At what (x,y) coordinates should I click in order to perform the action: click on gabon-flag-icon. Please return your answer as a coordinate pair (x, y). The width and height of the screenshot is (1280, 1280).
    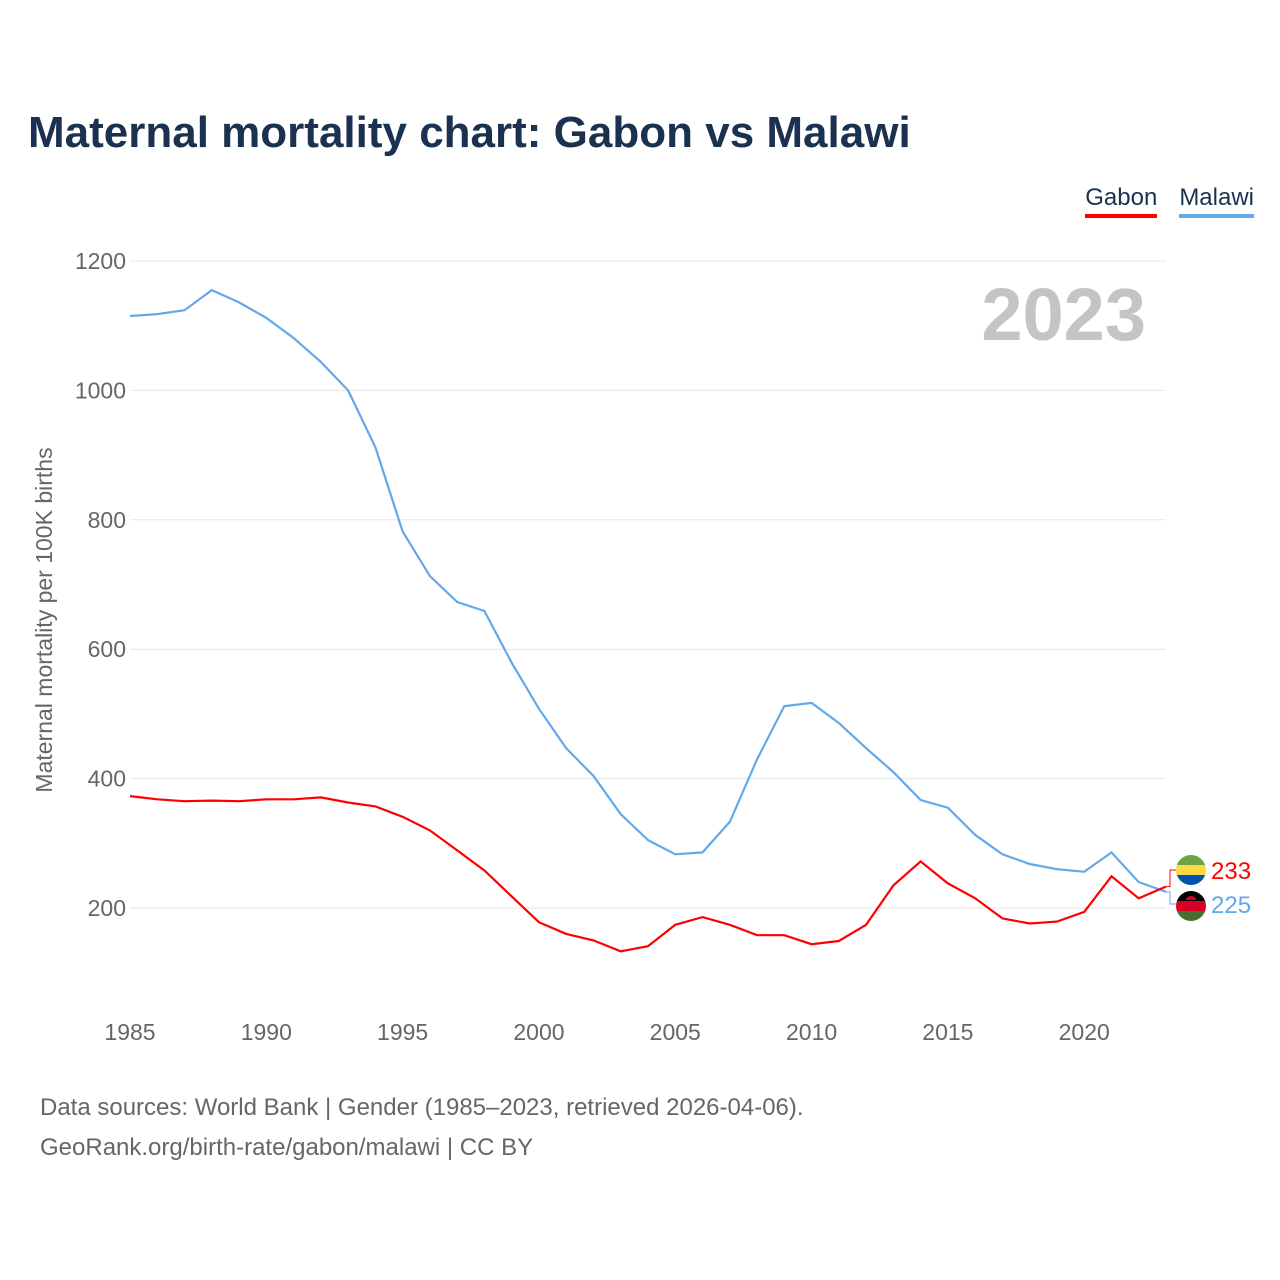
    Looking at the image, I should click on (1191, 870).